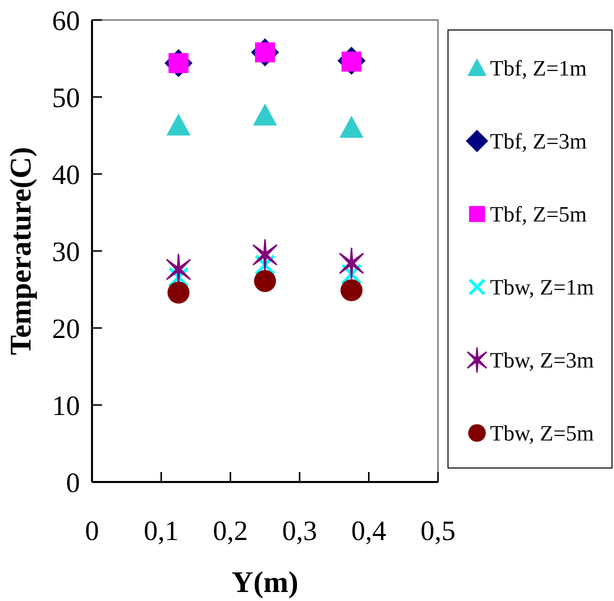 The image size is (614, 601). Describe the element at coordinates (438, 531) in the screenshot. I see `x-tick-label: 0,5` at that location.